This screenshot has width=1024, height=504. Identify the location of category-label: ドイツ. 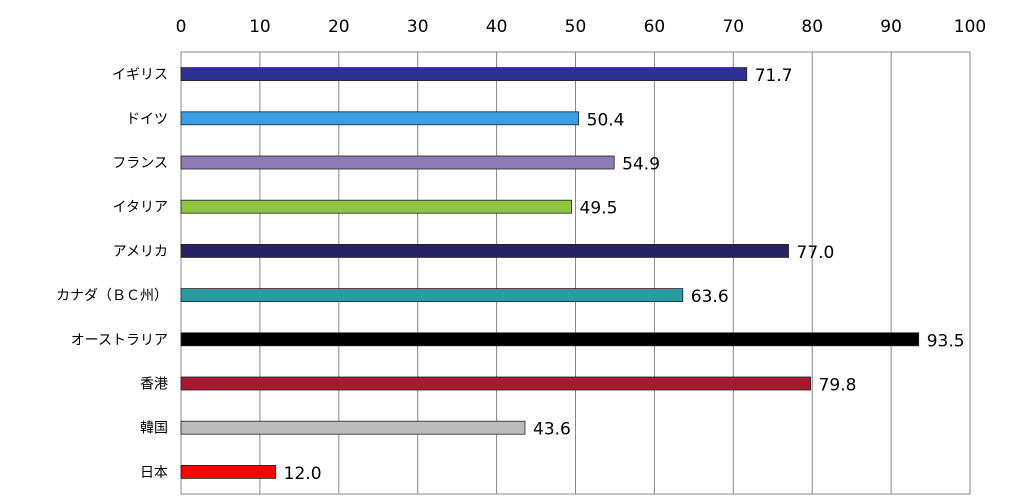
(147, 119).